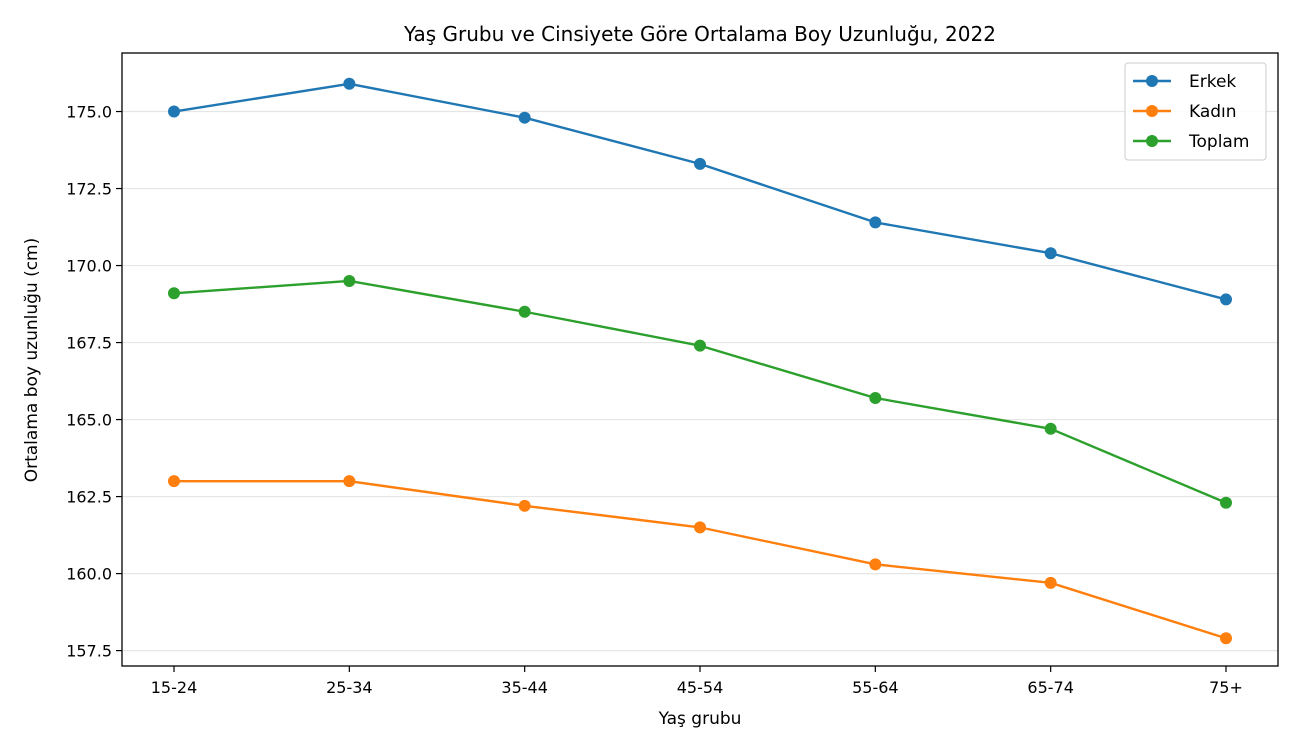 The height and width of the screenshot is (751, 1300). What do you see at coordinates (89, 497) in the screenshot?
I see `y-tick-label: 162.5` at bounding box center [89, 497].